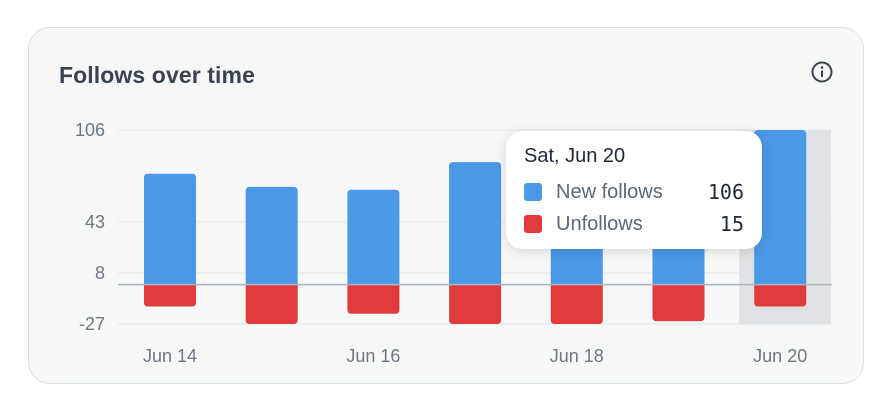  Describe the element at coordinates (599, 223) in the screenshot. I see `tooltip-series-name: Unfollows` at that location.